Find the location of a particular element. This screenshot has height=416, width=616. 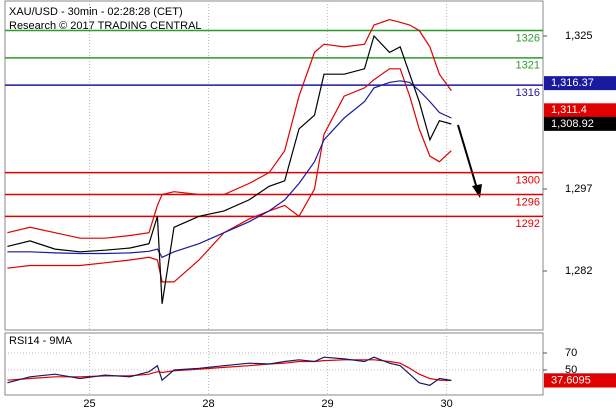

level-label: 1321 is located at coordinates (528, 66).